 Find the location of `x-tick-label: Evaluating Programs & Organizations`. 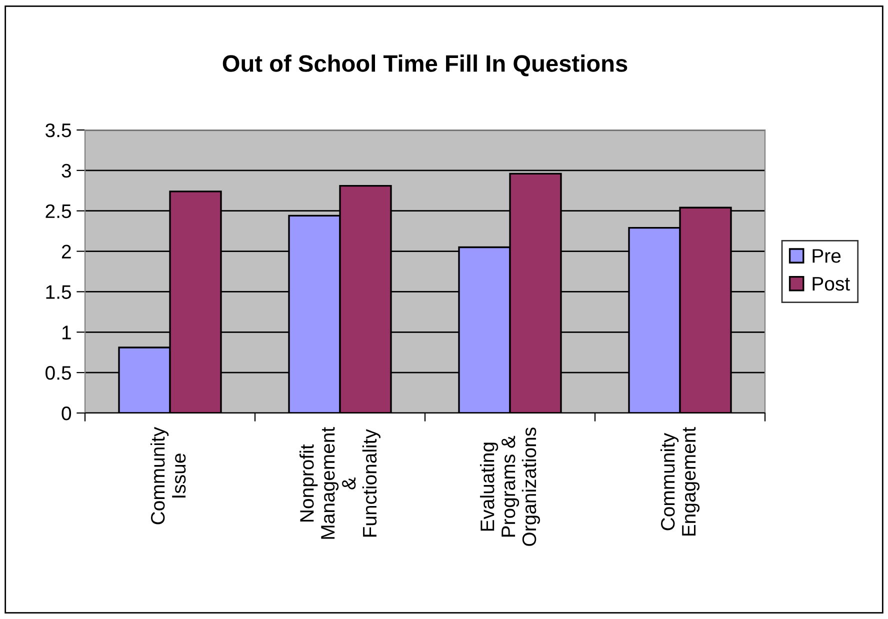

x-tick-label: Evaluating Programs & Organizations is located at coordinates (510, 487).